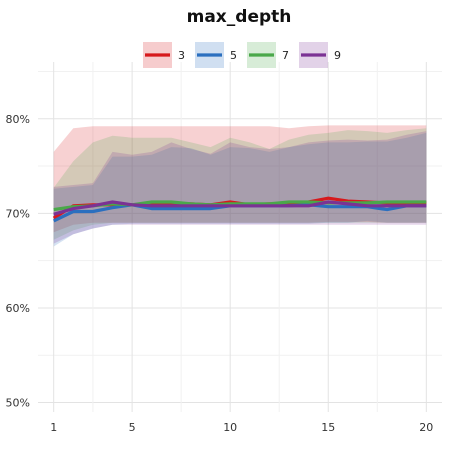 This screenshot has width=450, height=450. Describe the element at coordinates (242, 55) in the screenshot. I see `legend: 3 5 7 9` at that location.